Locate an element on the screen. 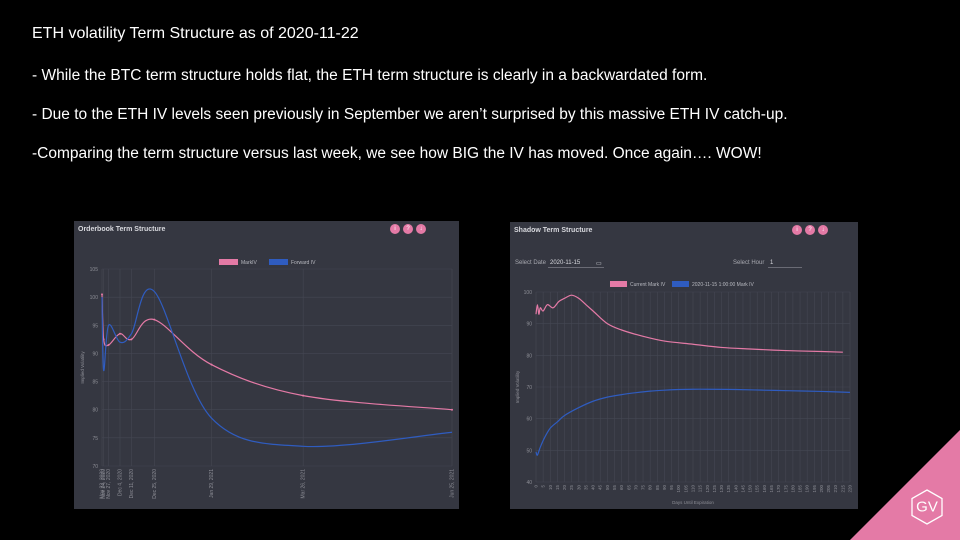 The width and height of the screenshot is (960, 540). y-tick-label: 70 is located at coordinates (529, 388).